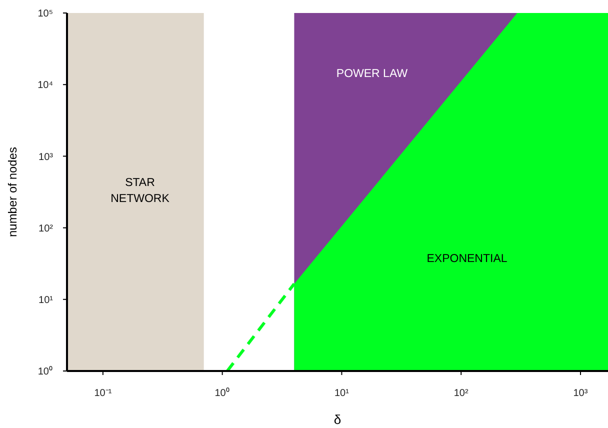 This screenshot has height=428, width=608. I want to click on y-tick-label: 10¹, so click(46, 300).